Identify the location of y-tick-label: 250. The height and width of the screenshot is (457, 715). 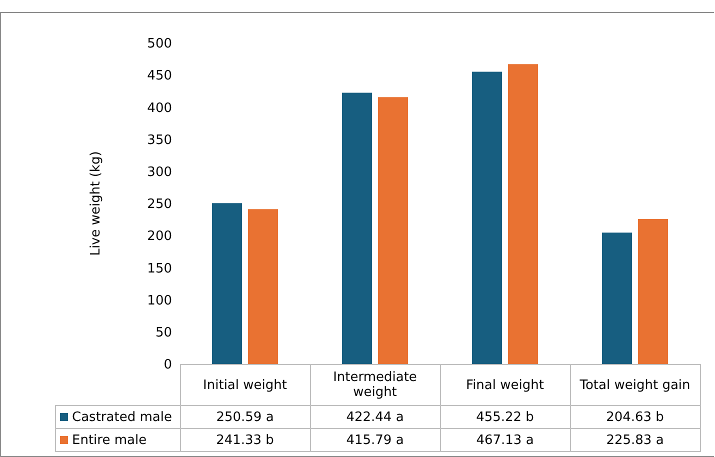
(159, 204).